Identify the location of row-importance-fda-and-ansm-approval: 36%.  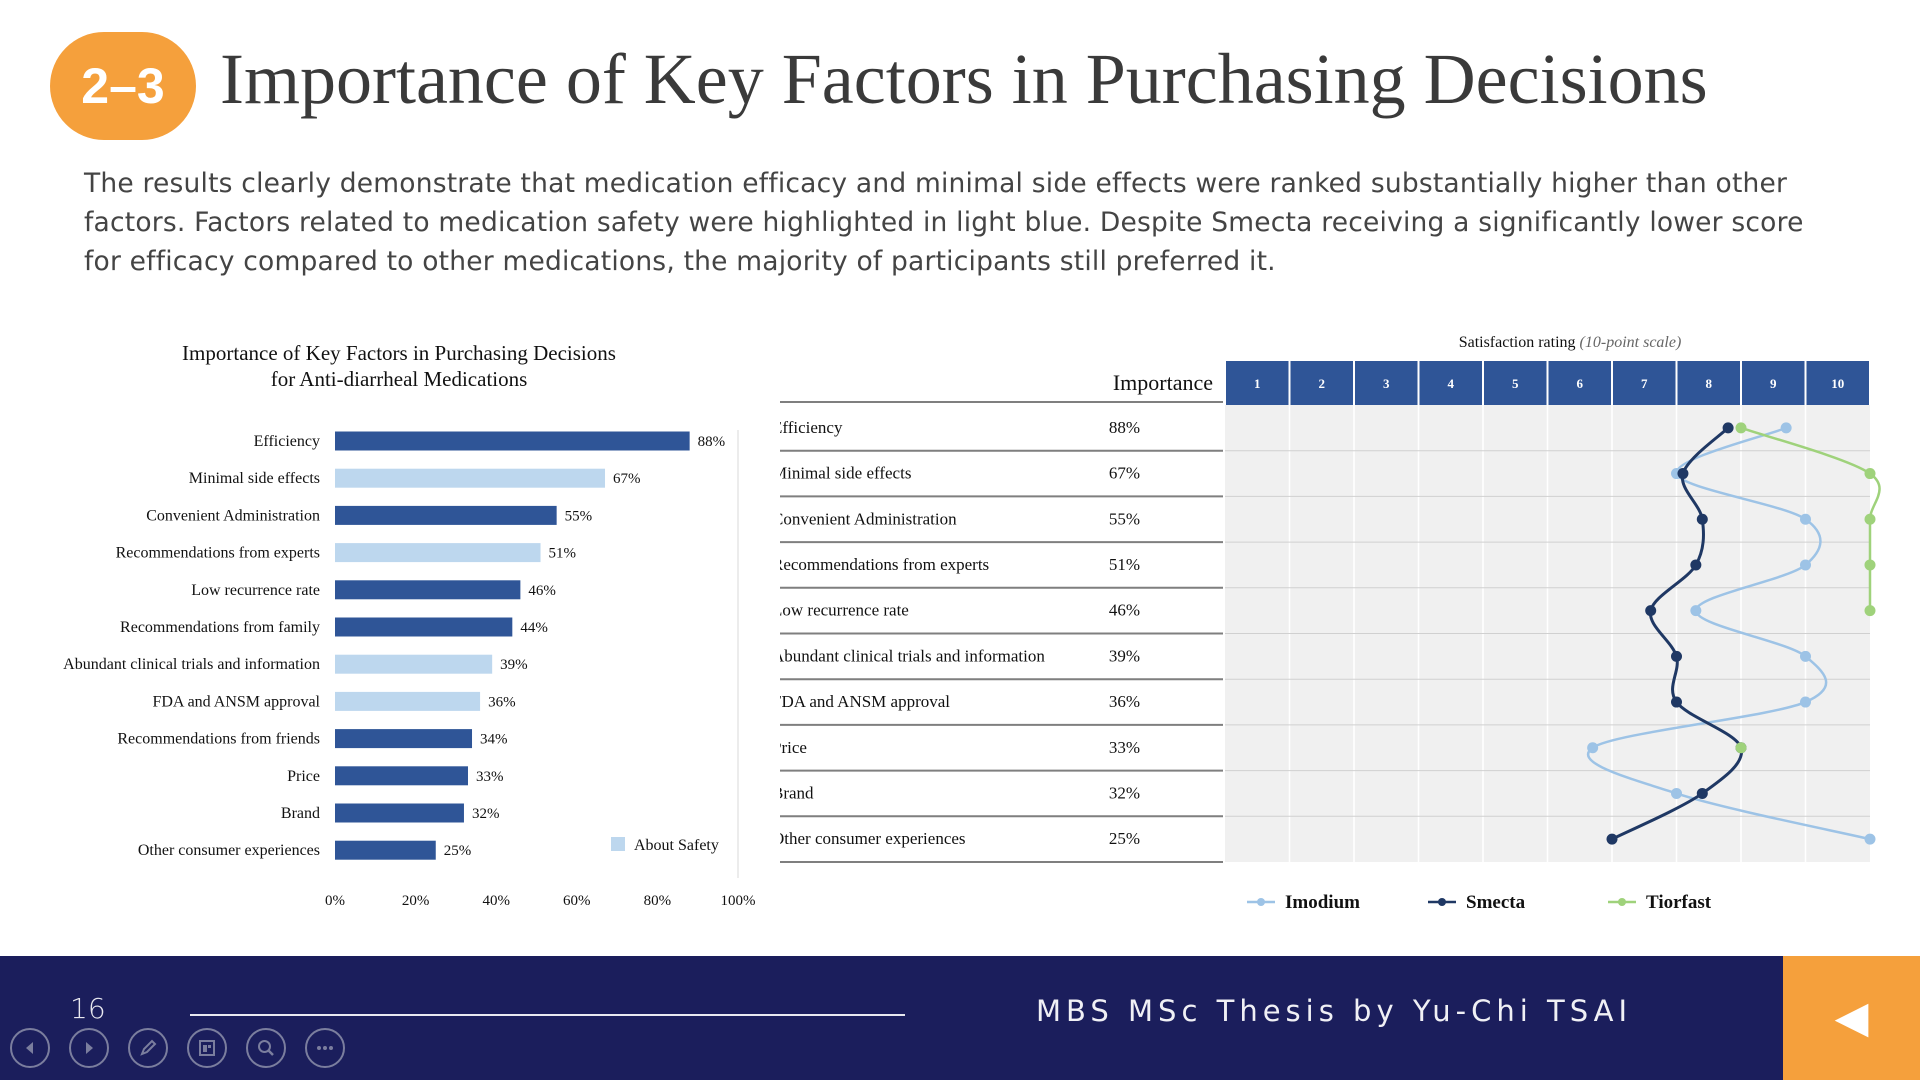
(1124, 701).